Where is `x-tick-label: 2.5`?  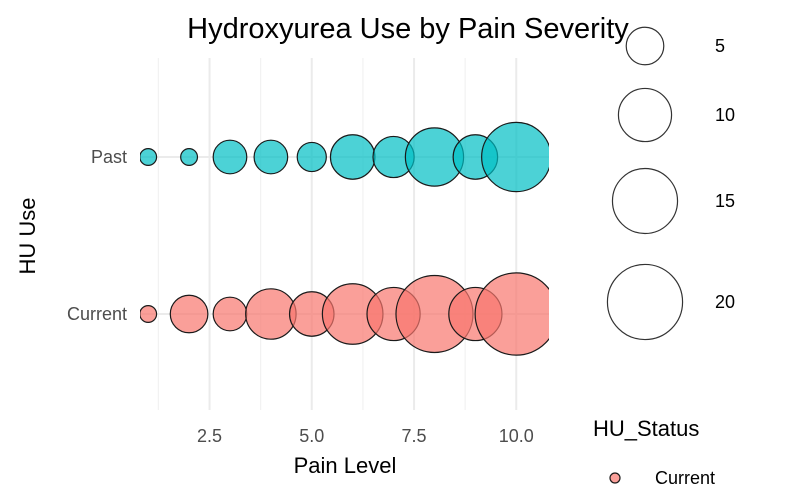
x-tick-label: 2.5 is located at coordinates (209, 436).